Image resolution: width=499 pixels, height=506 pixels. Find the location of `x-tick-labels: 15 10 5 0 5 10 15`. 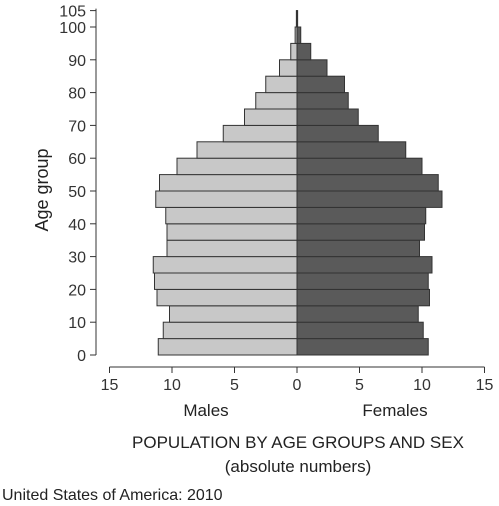

x-tick-labels: 15 10 5 0 5 10 15 is located at coordinates (297, 385).